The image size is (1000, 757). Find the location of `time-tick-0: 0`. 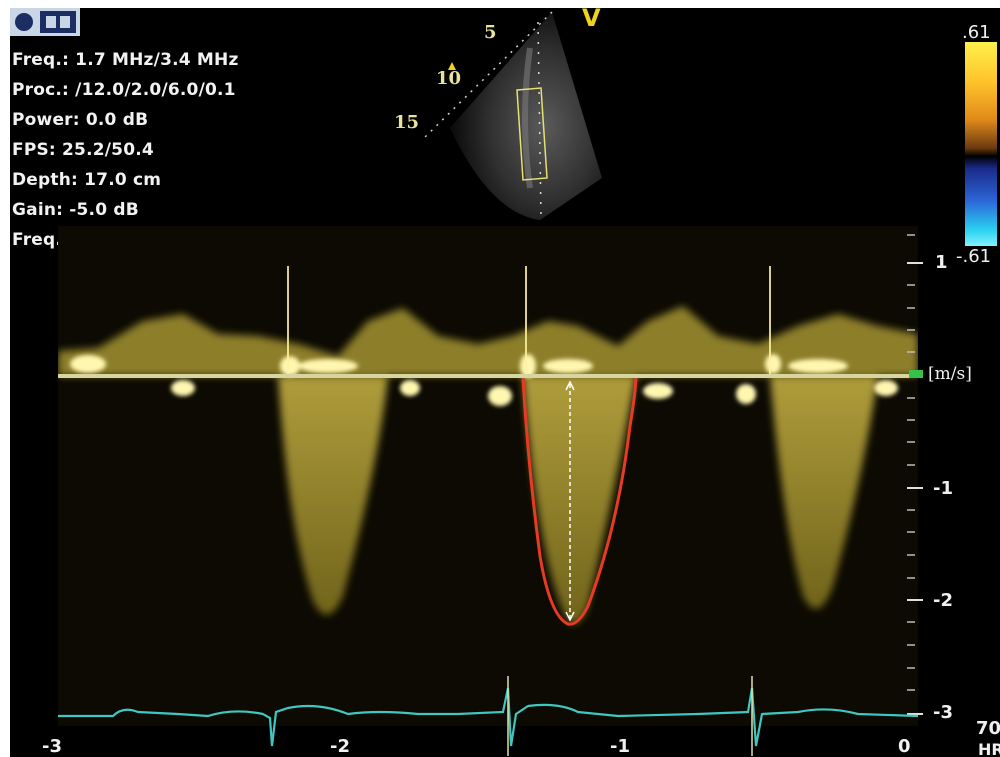

time-tick-0: 0 is located at coordinates (904, 746).